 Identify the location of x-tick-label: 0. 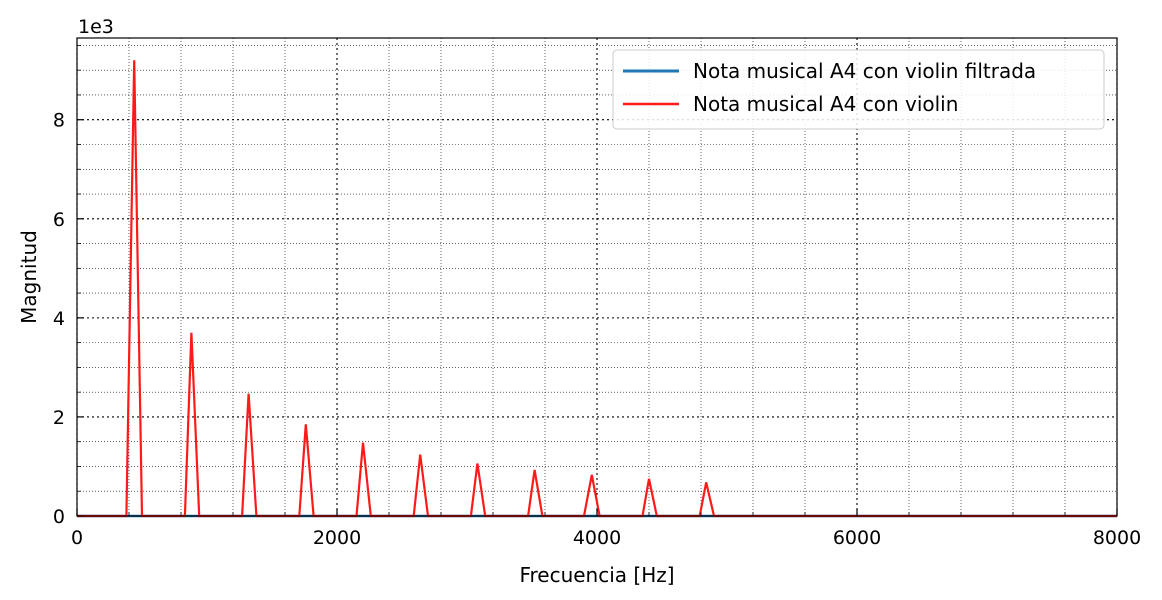
(77, 538).